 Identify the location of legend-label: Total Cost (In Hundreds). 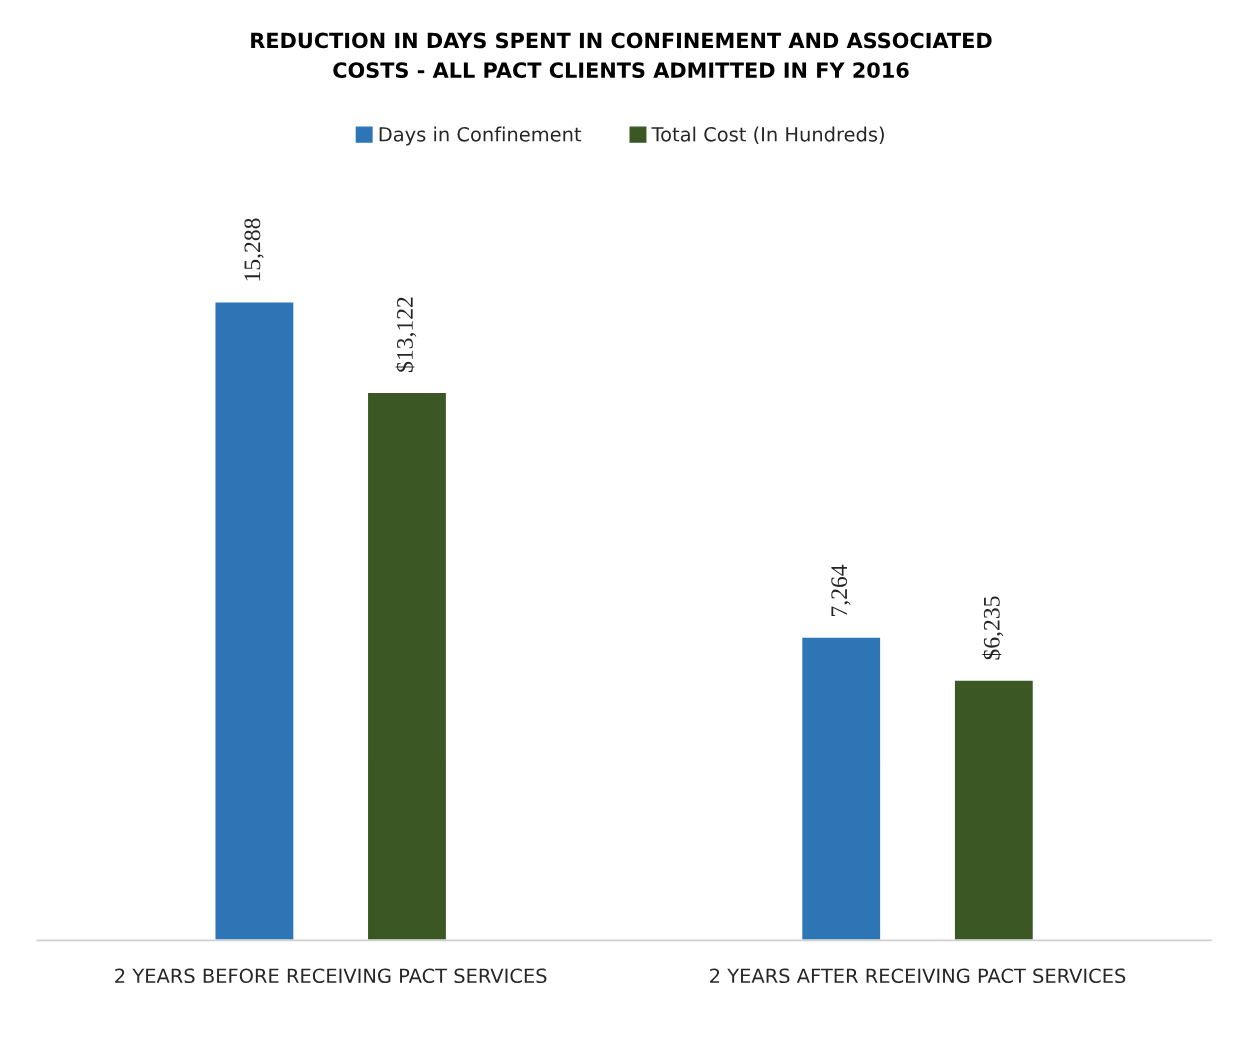
(767, 135).